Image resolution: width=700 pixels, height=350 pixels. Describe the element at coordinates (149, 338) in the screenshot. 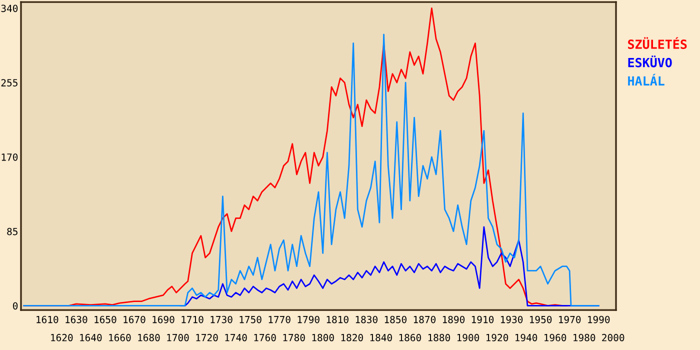

I see `x2-tick-label: 1680` at that location.